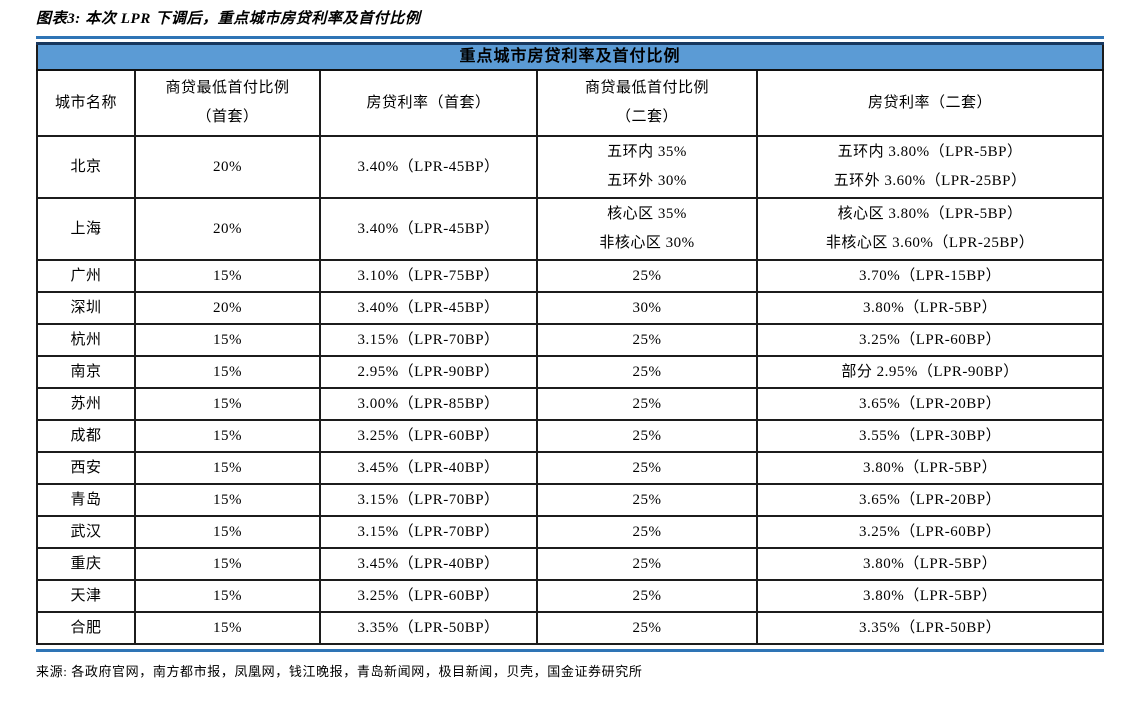 The width and height of the screenshot is (1135, 701). I want to click on second-home-downpayment-cell: 五环内 35% 五环外 30%, so click(647, 167).